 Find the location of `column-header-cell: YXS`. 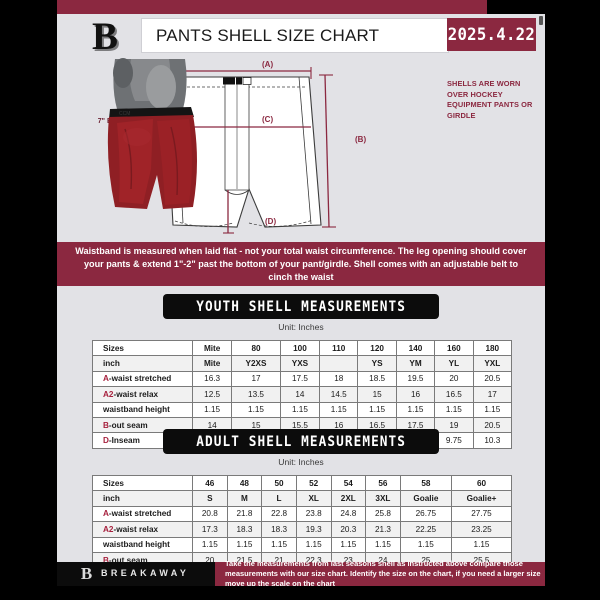

column-header-cell: YXS is located at coordinates (300, 363).